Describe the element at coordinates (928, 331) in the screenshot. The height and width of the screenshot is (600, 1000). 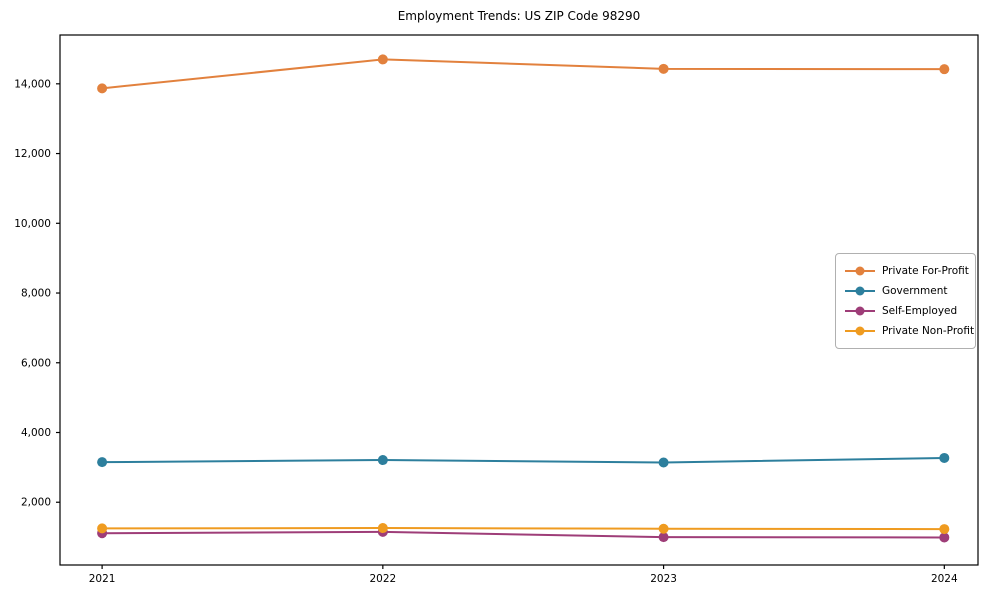
I see `legend-label: Private Non-Profit` at that location.